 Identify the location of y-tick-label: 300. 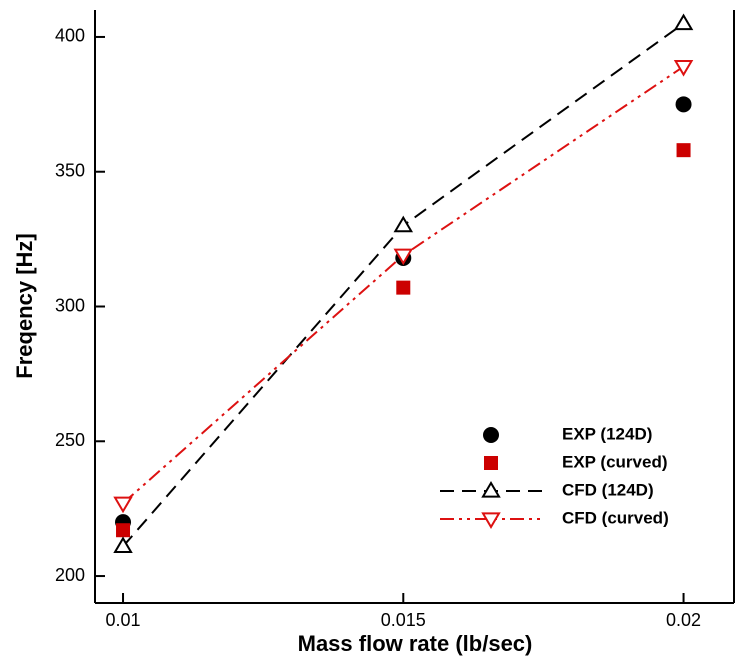
(70, 305).